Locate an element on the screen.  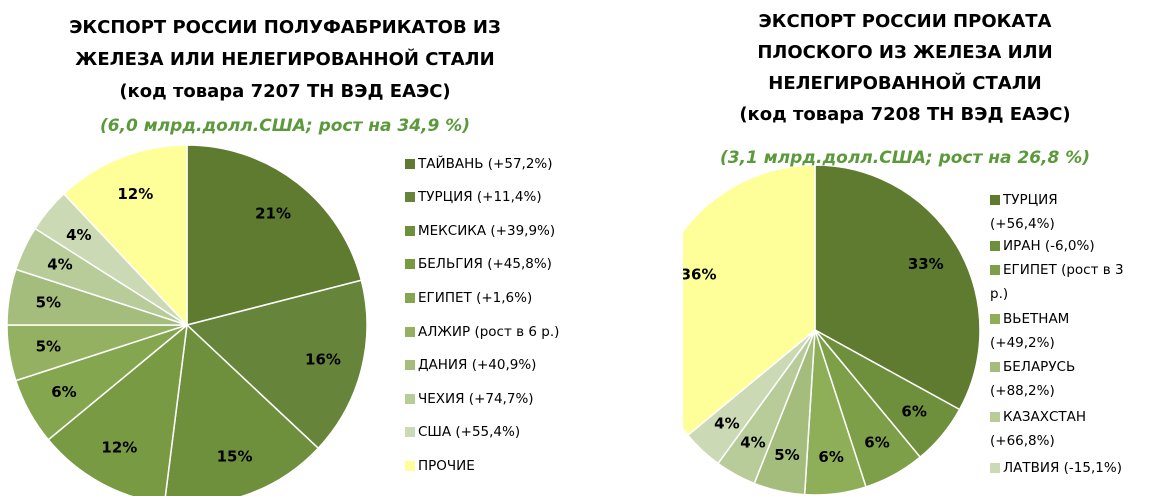
legend-entry: ТУРЦИЯ (+56,4%) is located at coordinates (1057, 212).